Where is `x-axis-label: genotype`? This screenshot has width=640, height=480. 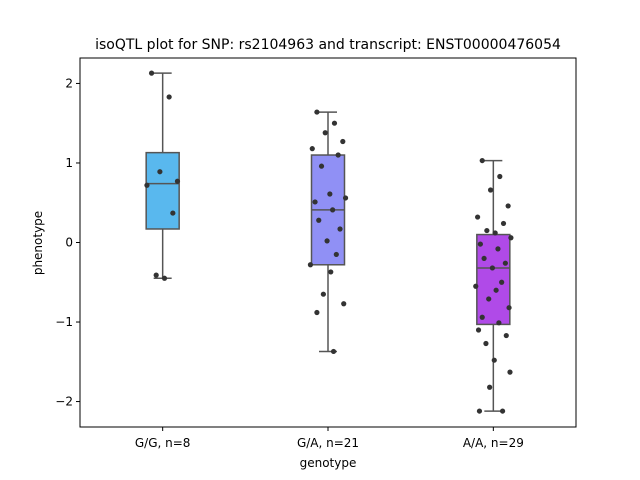
x-axis-label: genotype is located at coordinates (328, 463).